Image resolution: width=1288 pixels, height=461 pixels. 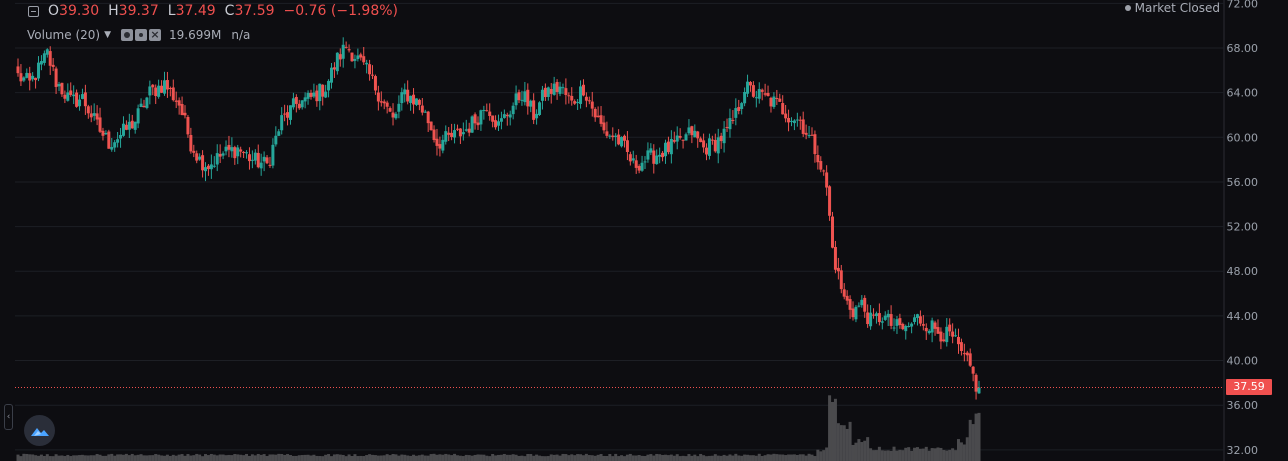 I want to click on low-label: L, so click(x=171, y=11).